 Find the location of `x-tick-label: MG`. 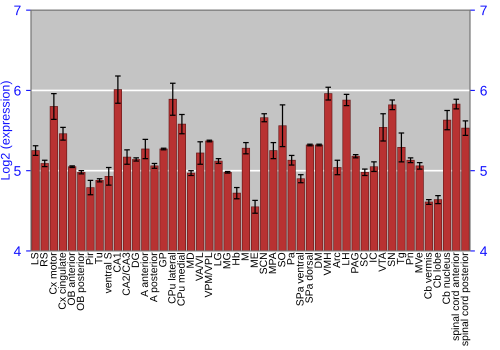

x-tick-label: MG is located at coordinates (226, 260).